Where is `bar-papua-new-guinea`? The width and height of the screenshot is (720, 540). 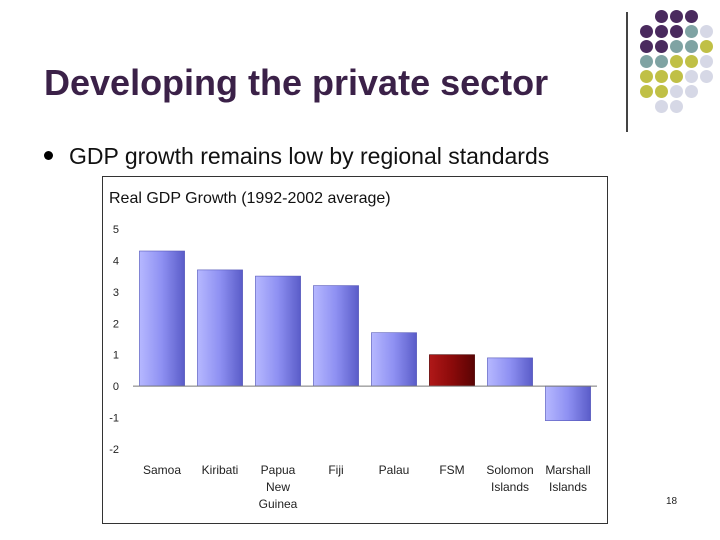 bar-papua-new-guinea is located at coordinates (278, 331).